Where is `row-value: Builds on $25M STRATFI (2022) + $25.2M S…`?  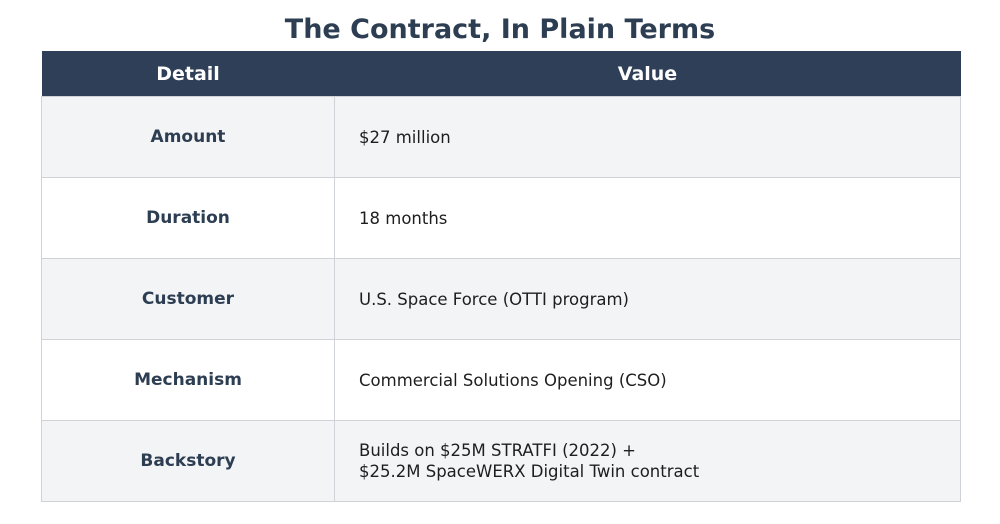 row-value: Builds on $25M STRATFI (2022) + $25.2M S… is located at coordinates (647, 461).